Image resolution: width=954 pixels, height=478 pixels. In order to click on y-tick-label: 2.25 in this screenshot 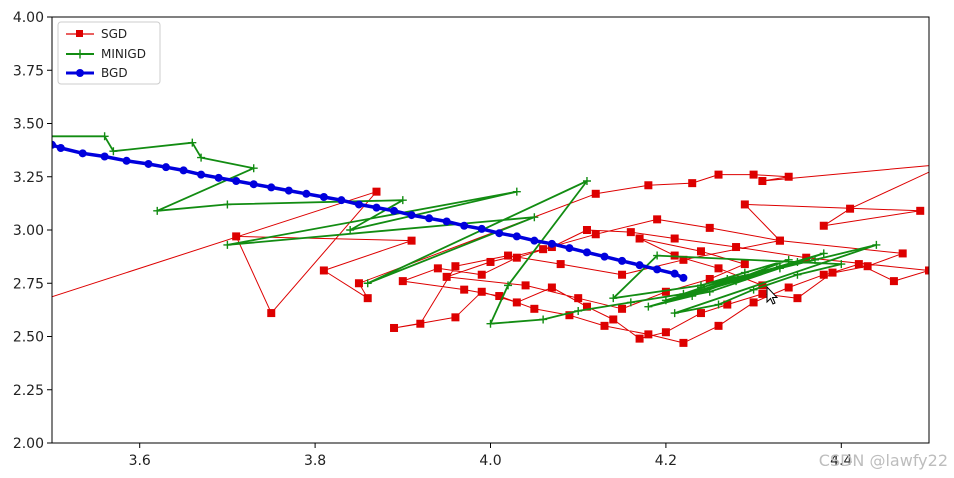, I will do `click(28, 391)`.